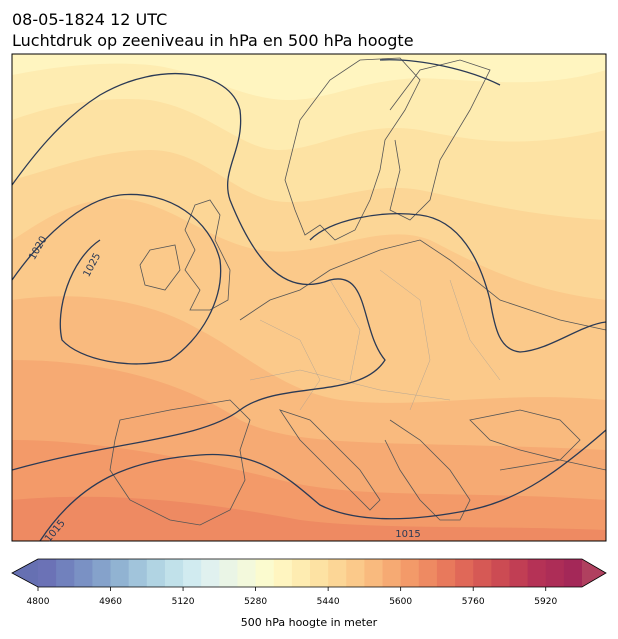 The height and width of the screenshot is (639, 618). Describe the element at coordinates (473, 602) in the screenshot. I see `colorbar-tick-label: 5760` at that location.